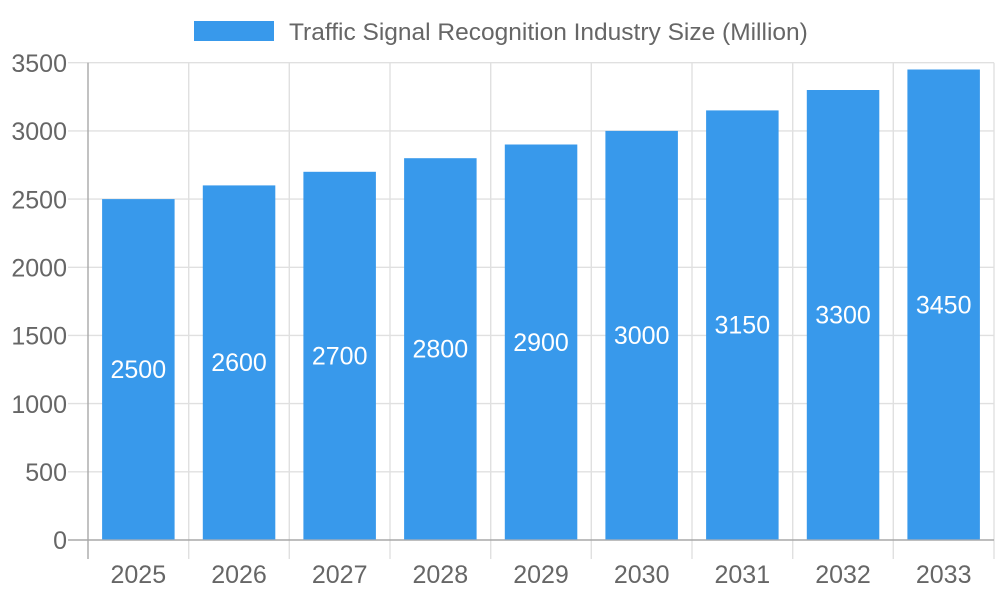 The height and width of the screenshot is (605, 1000). What do you see at coordinates (742, 326) in the screenshot?
I see `svg-text: 3150` at bounding box center [742, 326].